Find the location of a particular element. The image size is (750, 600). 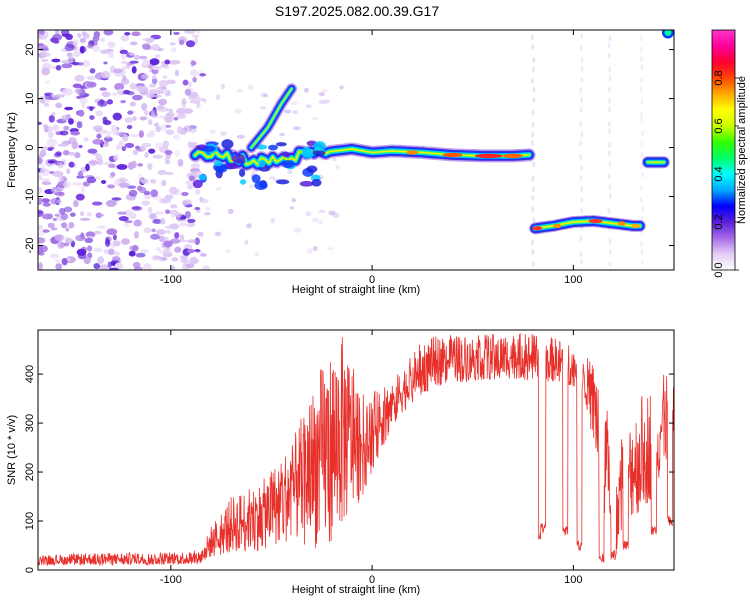

snr-x-label: Height of straight line (km) is located at coordinates (356, 590).